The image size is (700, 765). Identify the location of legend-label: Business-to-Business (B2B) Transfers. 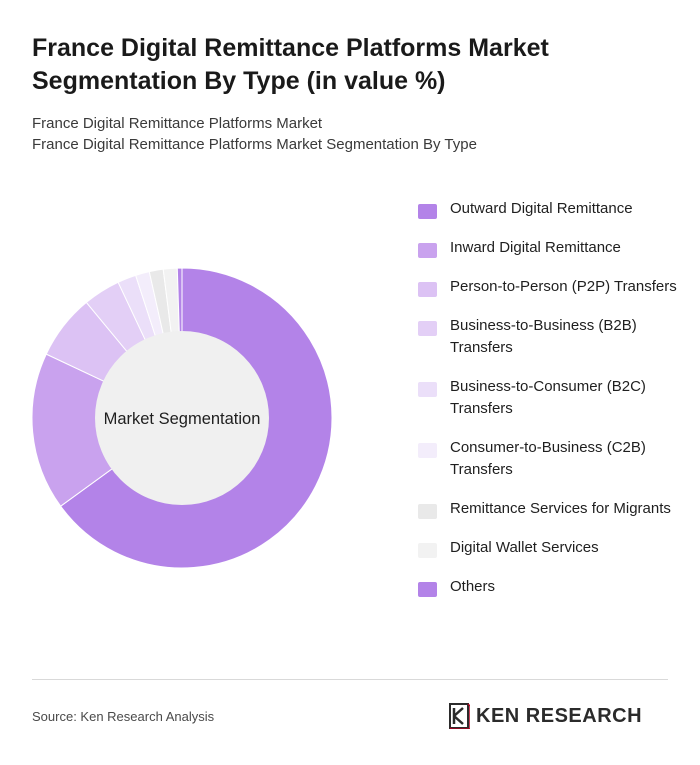
(543, 336).